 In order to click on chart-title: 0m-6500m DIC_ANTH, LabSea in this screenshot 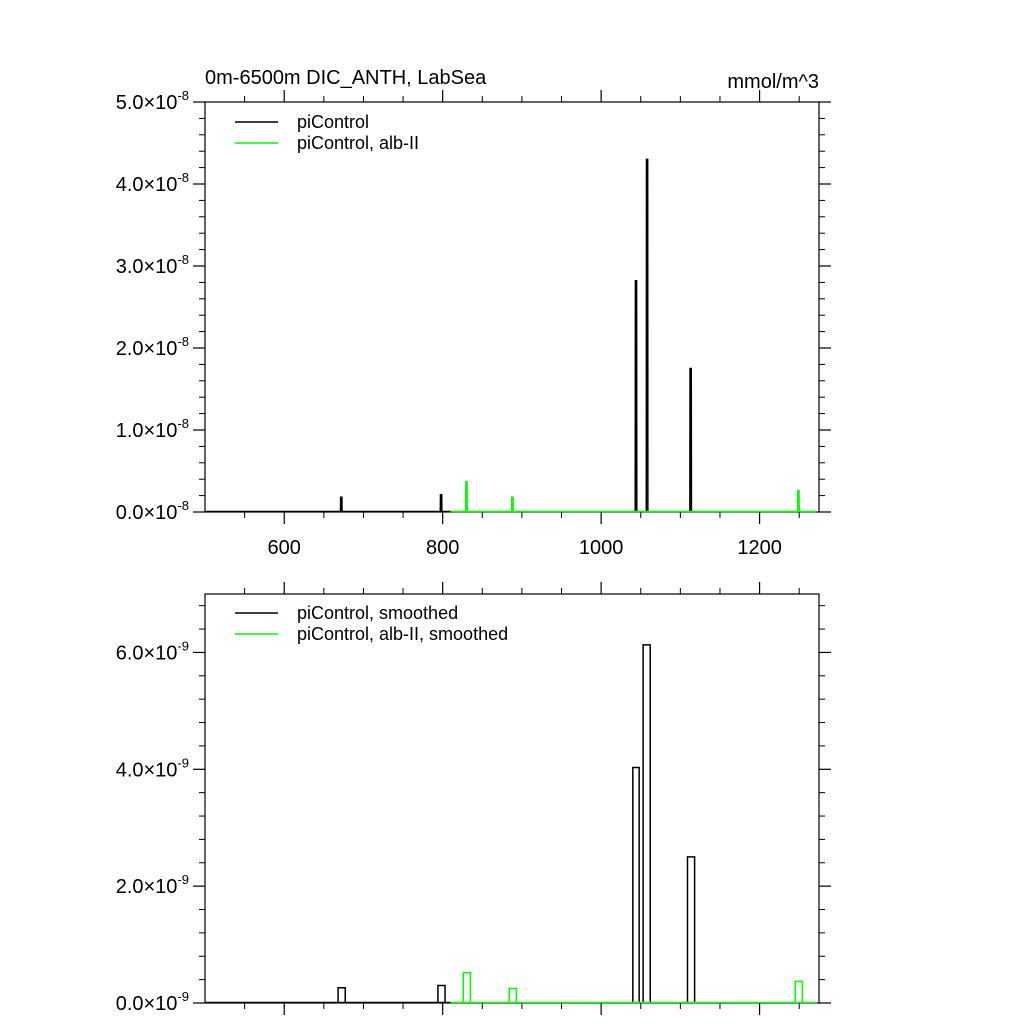, I will do `click(346, 78)`.